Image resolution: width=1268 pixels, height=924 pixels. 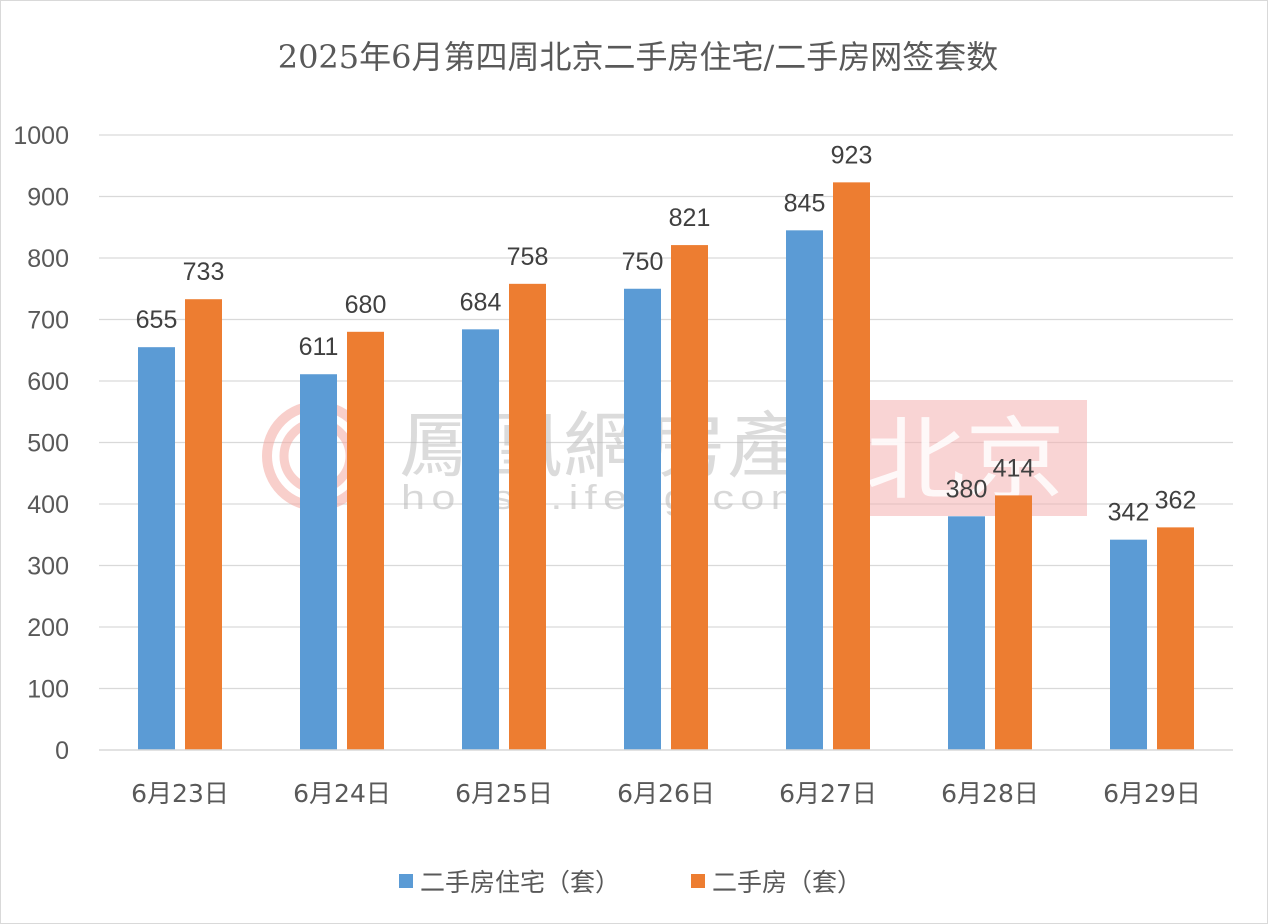 I want to click on data-label: 684, so click(x=481, y=302).